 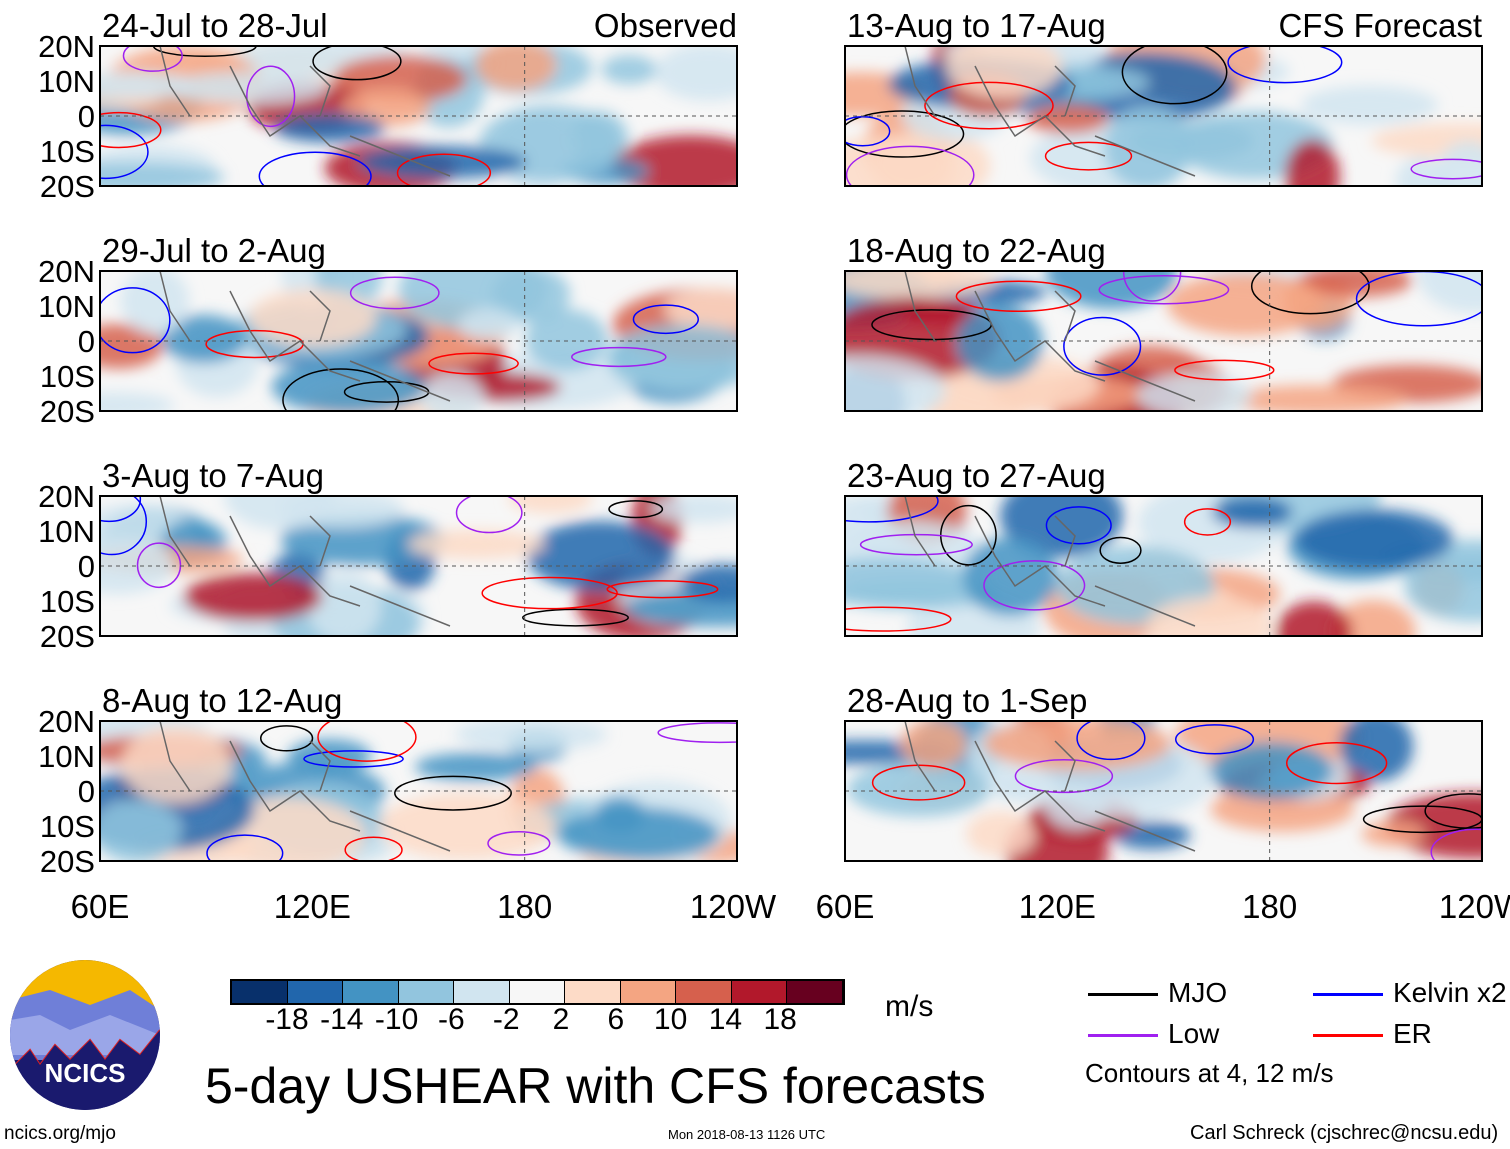 What do you see at coordinates (85, 1073) in the screenshot?
I see `logo-text: NCICS` at bounding box center [85, 1073].